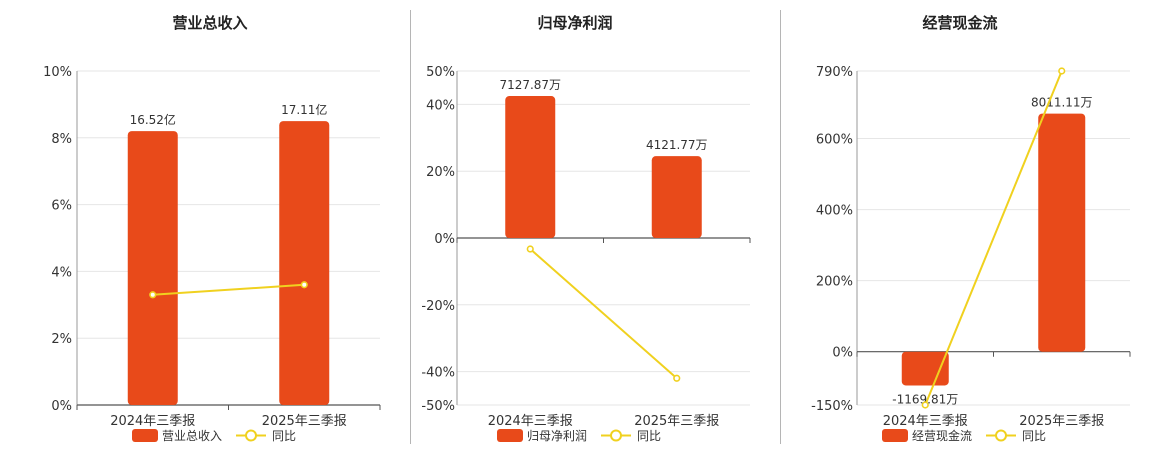  I want to click on chart-2-y-tick-label: -40%, so click(438, 373).